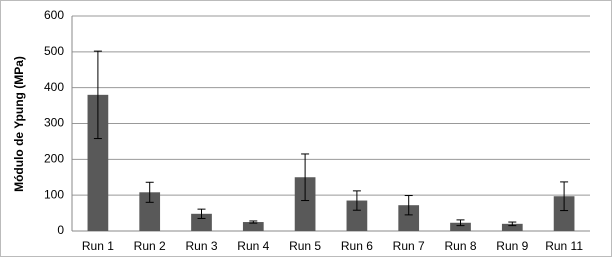 The height and width of the screenshot is (257, 612). Describe the element at coordinates (54, 123) in the screenshot. I see `y-tick-label: 300` at that location.